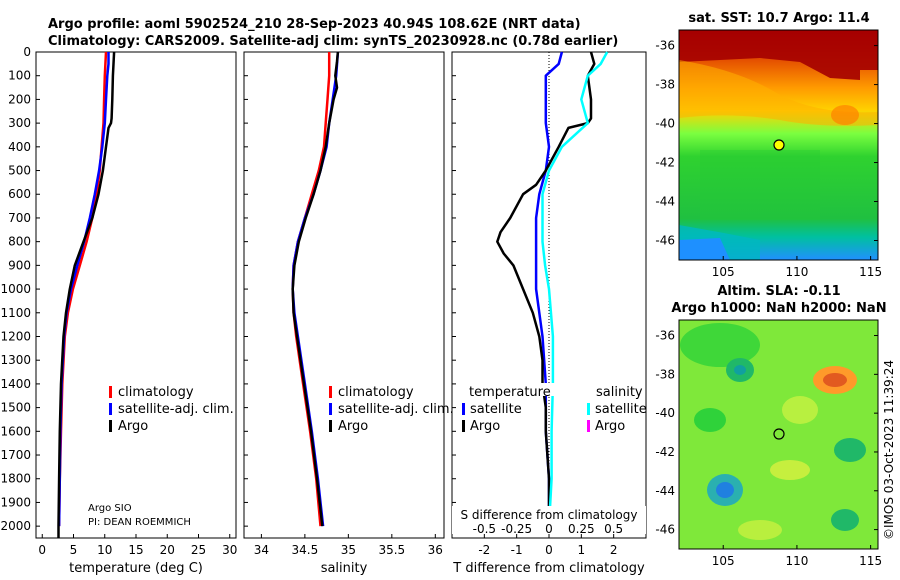 The width and height of the screenshot is (900, 580). I want to click on temperature-xlabel: temperature (deg C), so click(136, 568).